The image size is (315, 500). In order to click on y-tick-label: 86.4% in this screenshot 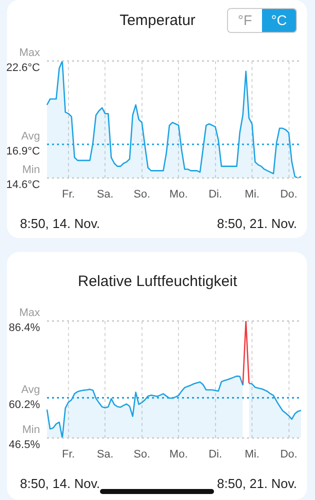, I will do `click(24, 328)`.